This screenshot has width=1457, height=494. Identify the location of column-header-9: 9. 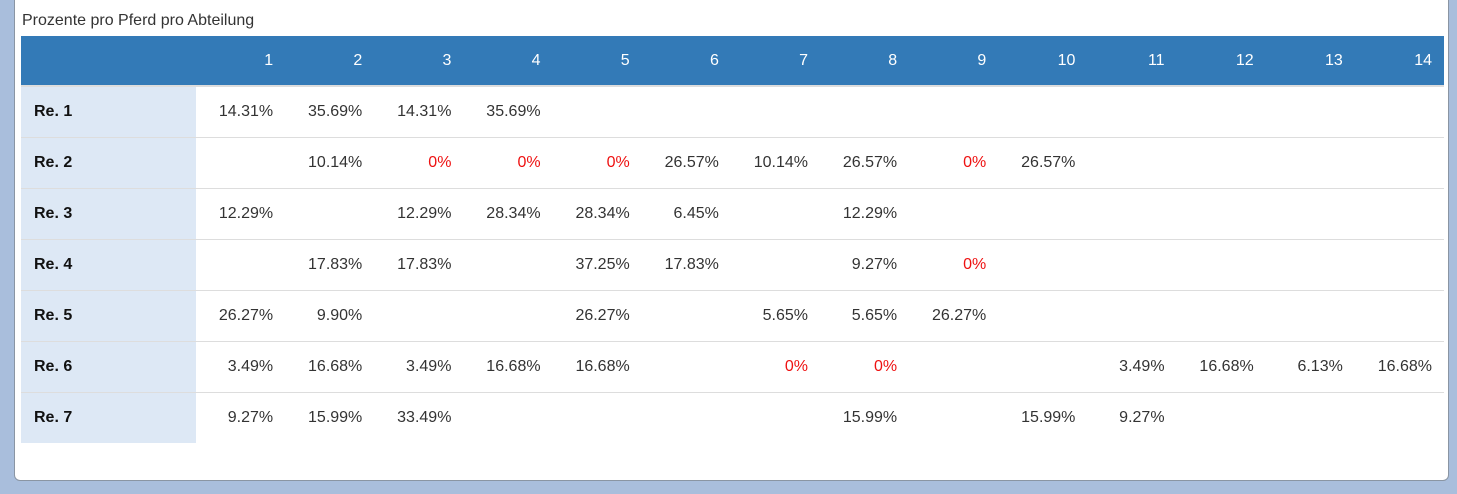
(954, 61).